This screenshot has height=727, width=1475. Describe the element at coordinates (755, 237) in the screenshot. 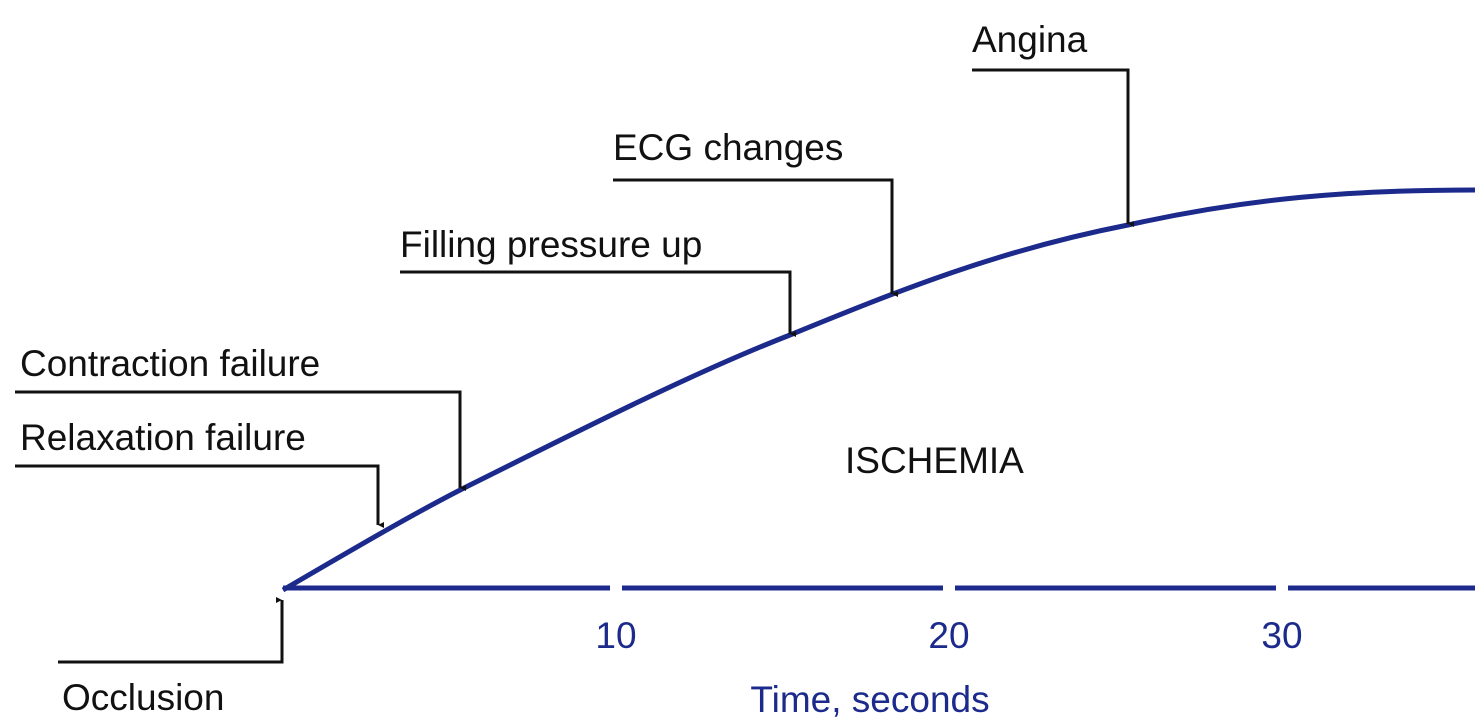

I see `ecg-leader` at that location.